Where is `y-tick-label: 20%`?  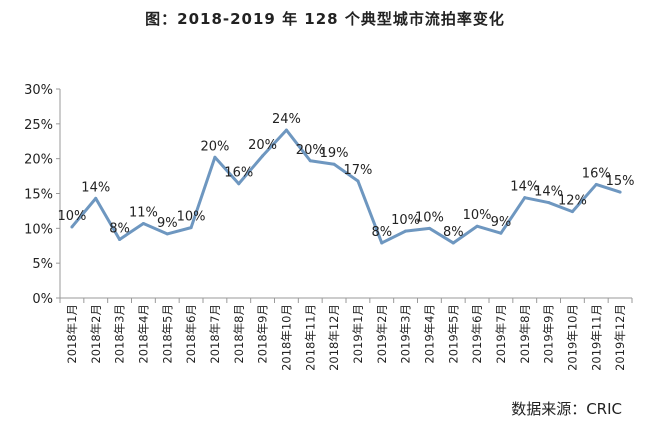
y-tick-label: 20% is located at coordinates (38, 160).